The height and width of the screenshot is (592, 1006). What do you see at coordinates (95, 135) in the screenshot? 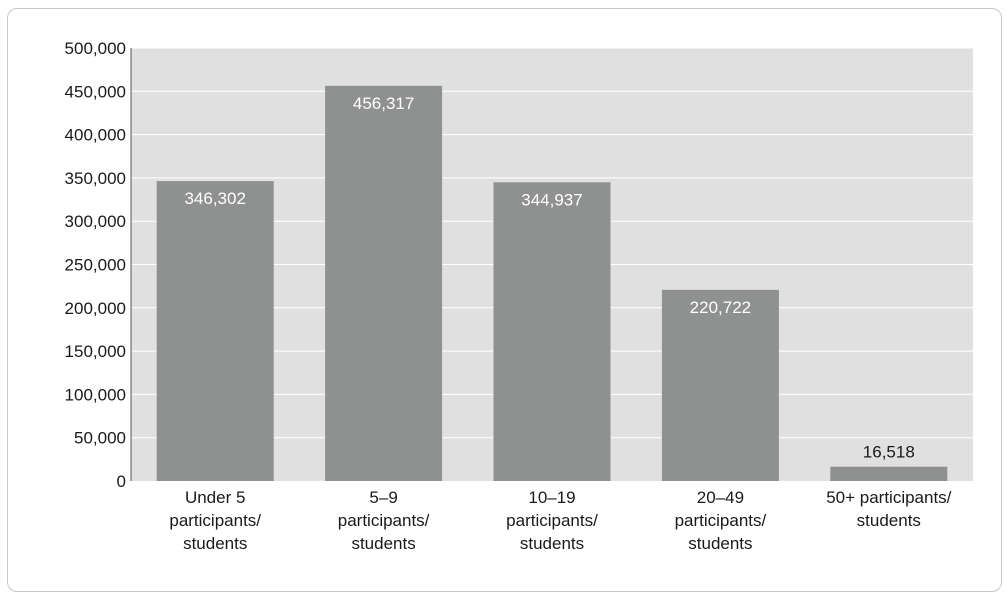
I see `y-tick-label: 400,000` at bounding box center [95, 135].